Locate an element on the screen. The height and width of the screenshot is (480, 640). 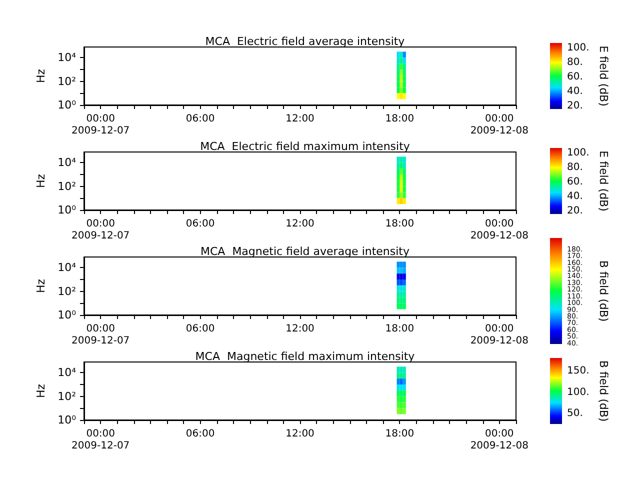
color-bar-label: 50. is located at coordinates (575, 413).